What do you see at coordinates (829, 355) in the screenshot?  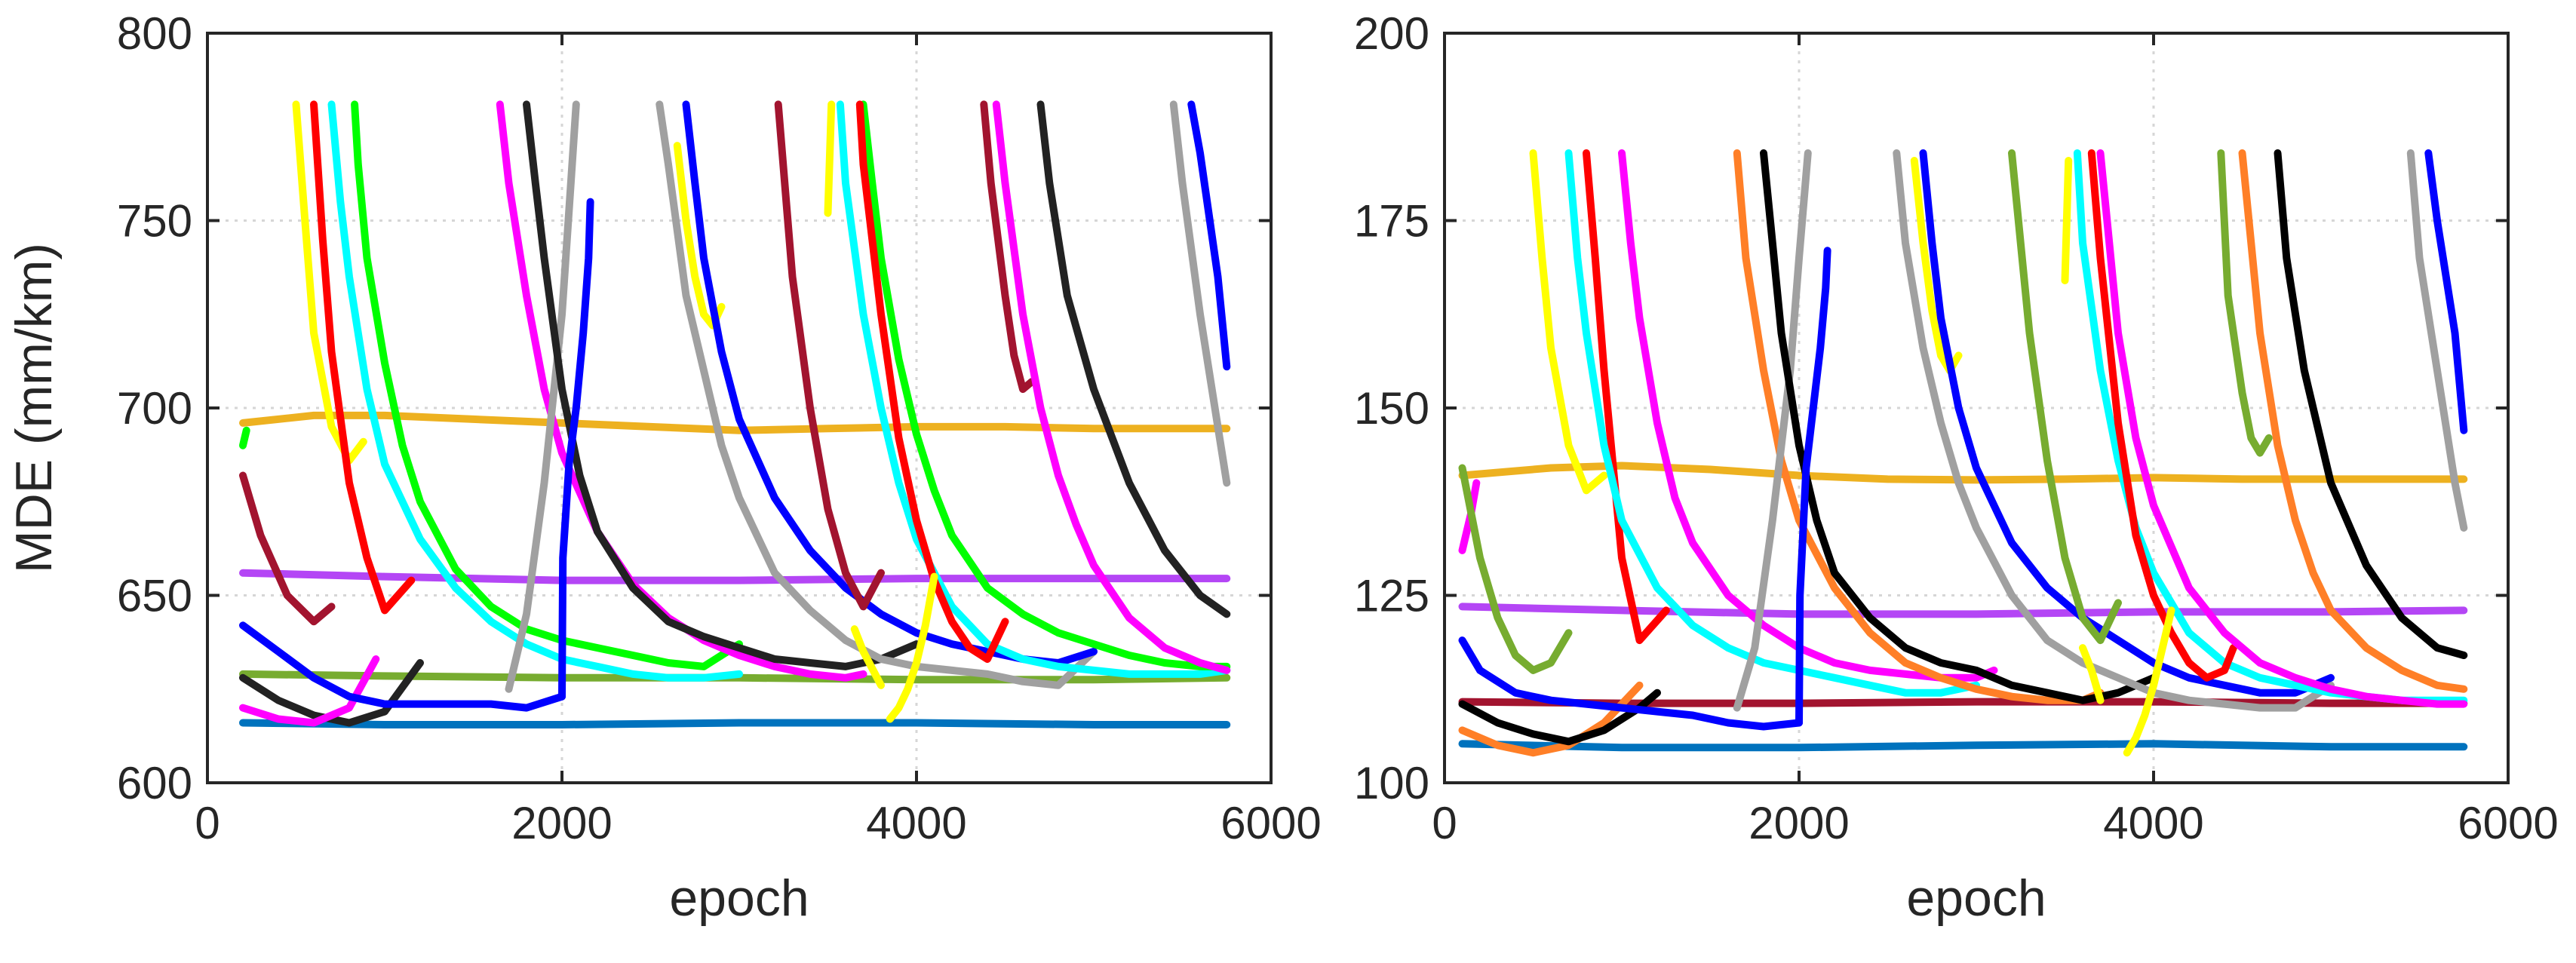 I see `series-line-dark-red-b` at bounding box center [829, 355].